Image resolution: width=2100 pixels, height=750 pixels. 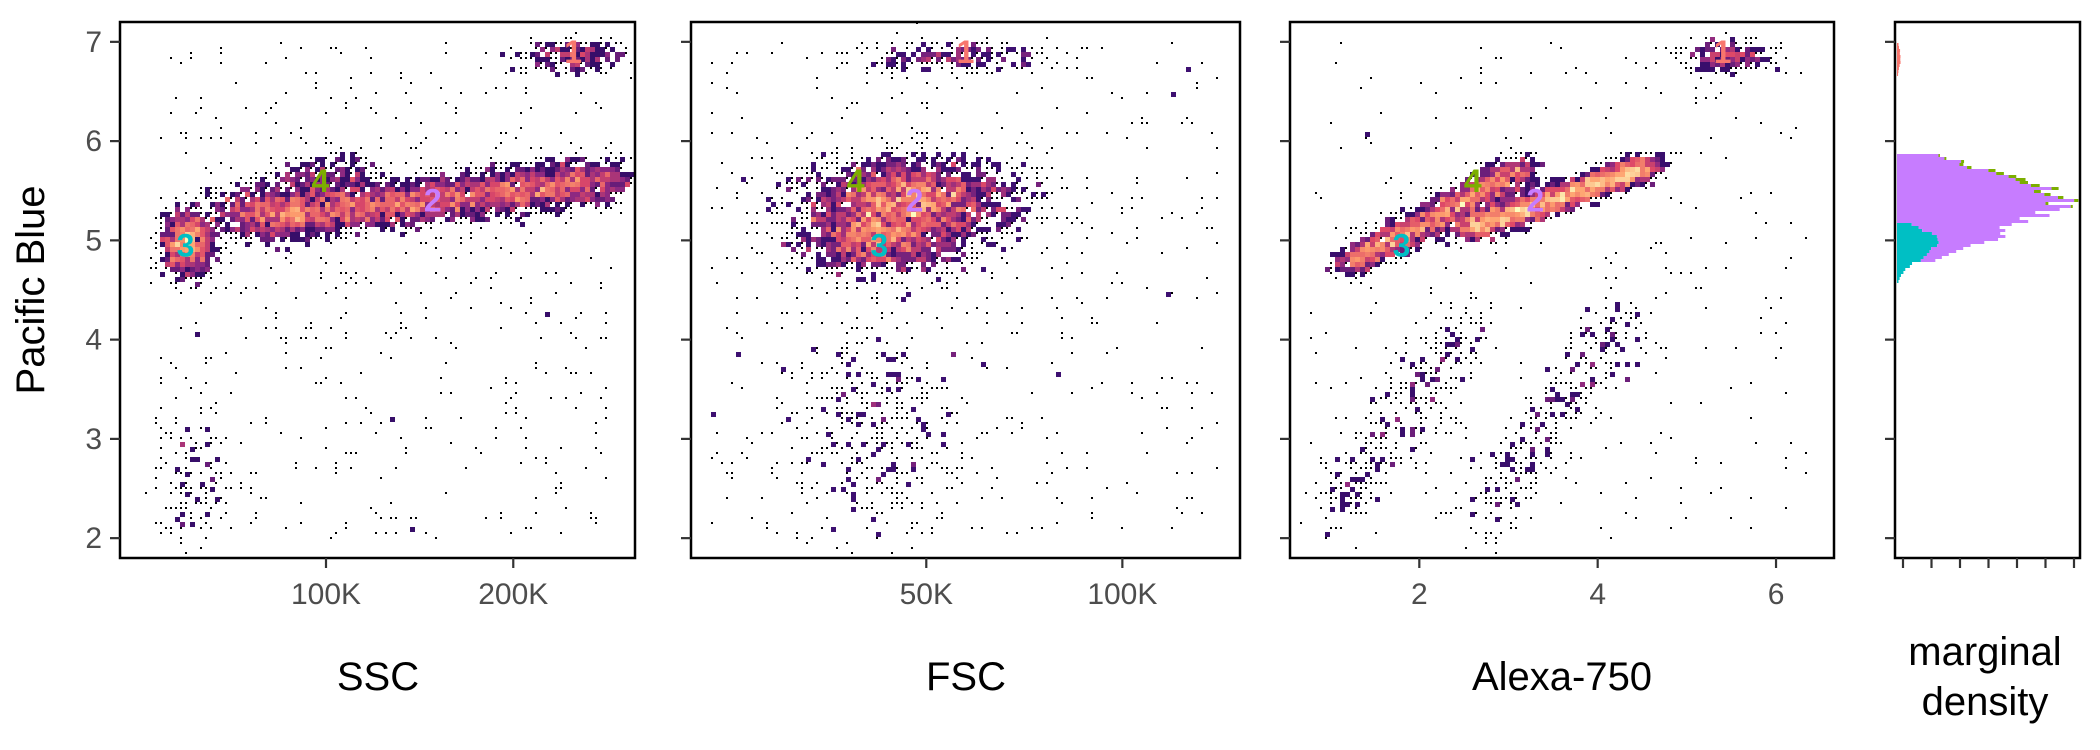 I want to click on y-tick-label: 5, so click(x=93, y=240).